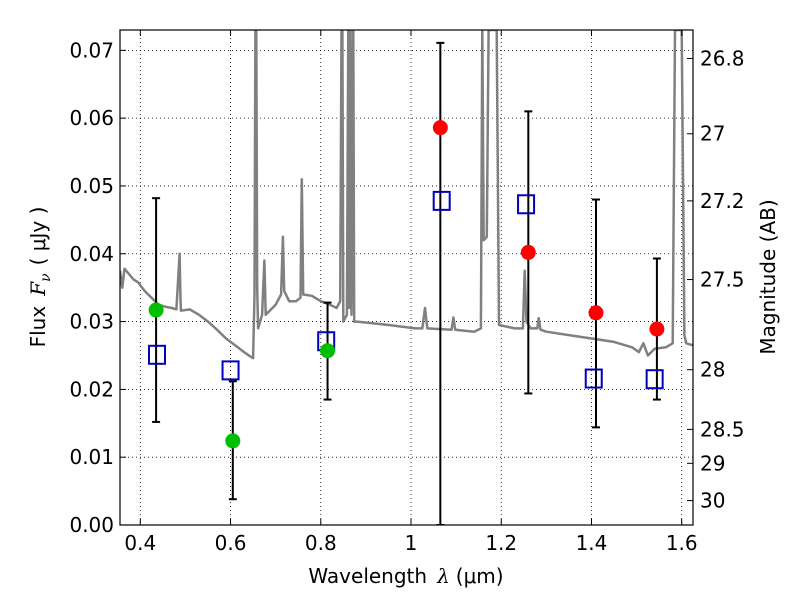 The width and height of the screenshot is (800, 600). What do you see at coordinates (592, 543) in the screenshot?
I see `x-tick-label: 1.4` at bounding box center [592, 543].